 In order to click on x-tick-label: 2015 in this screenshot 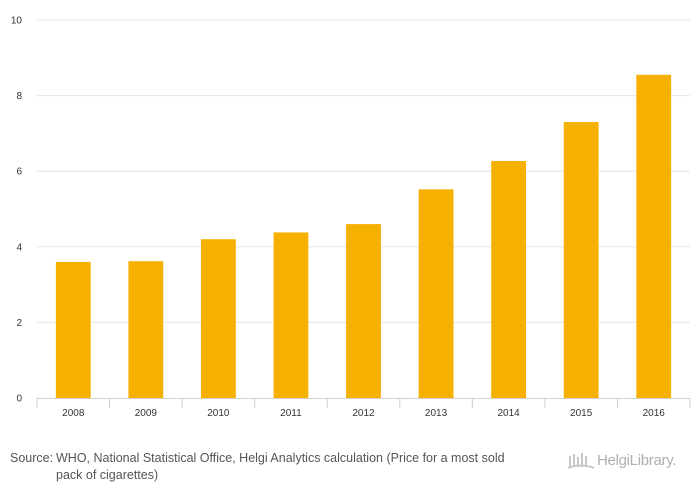, I will do `click(581, 413)`.